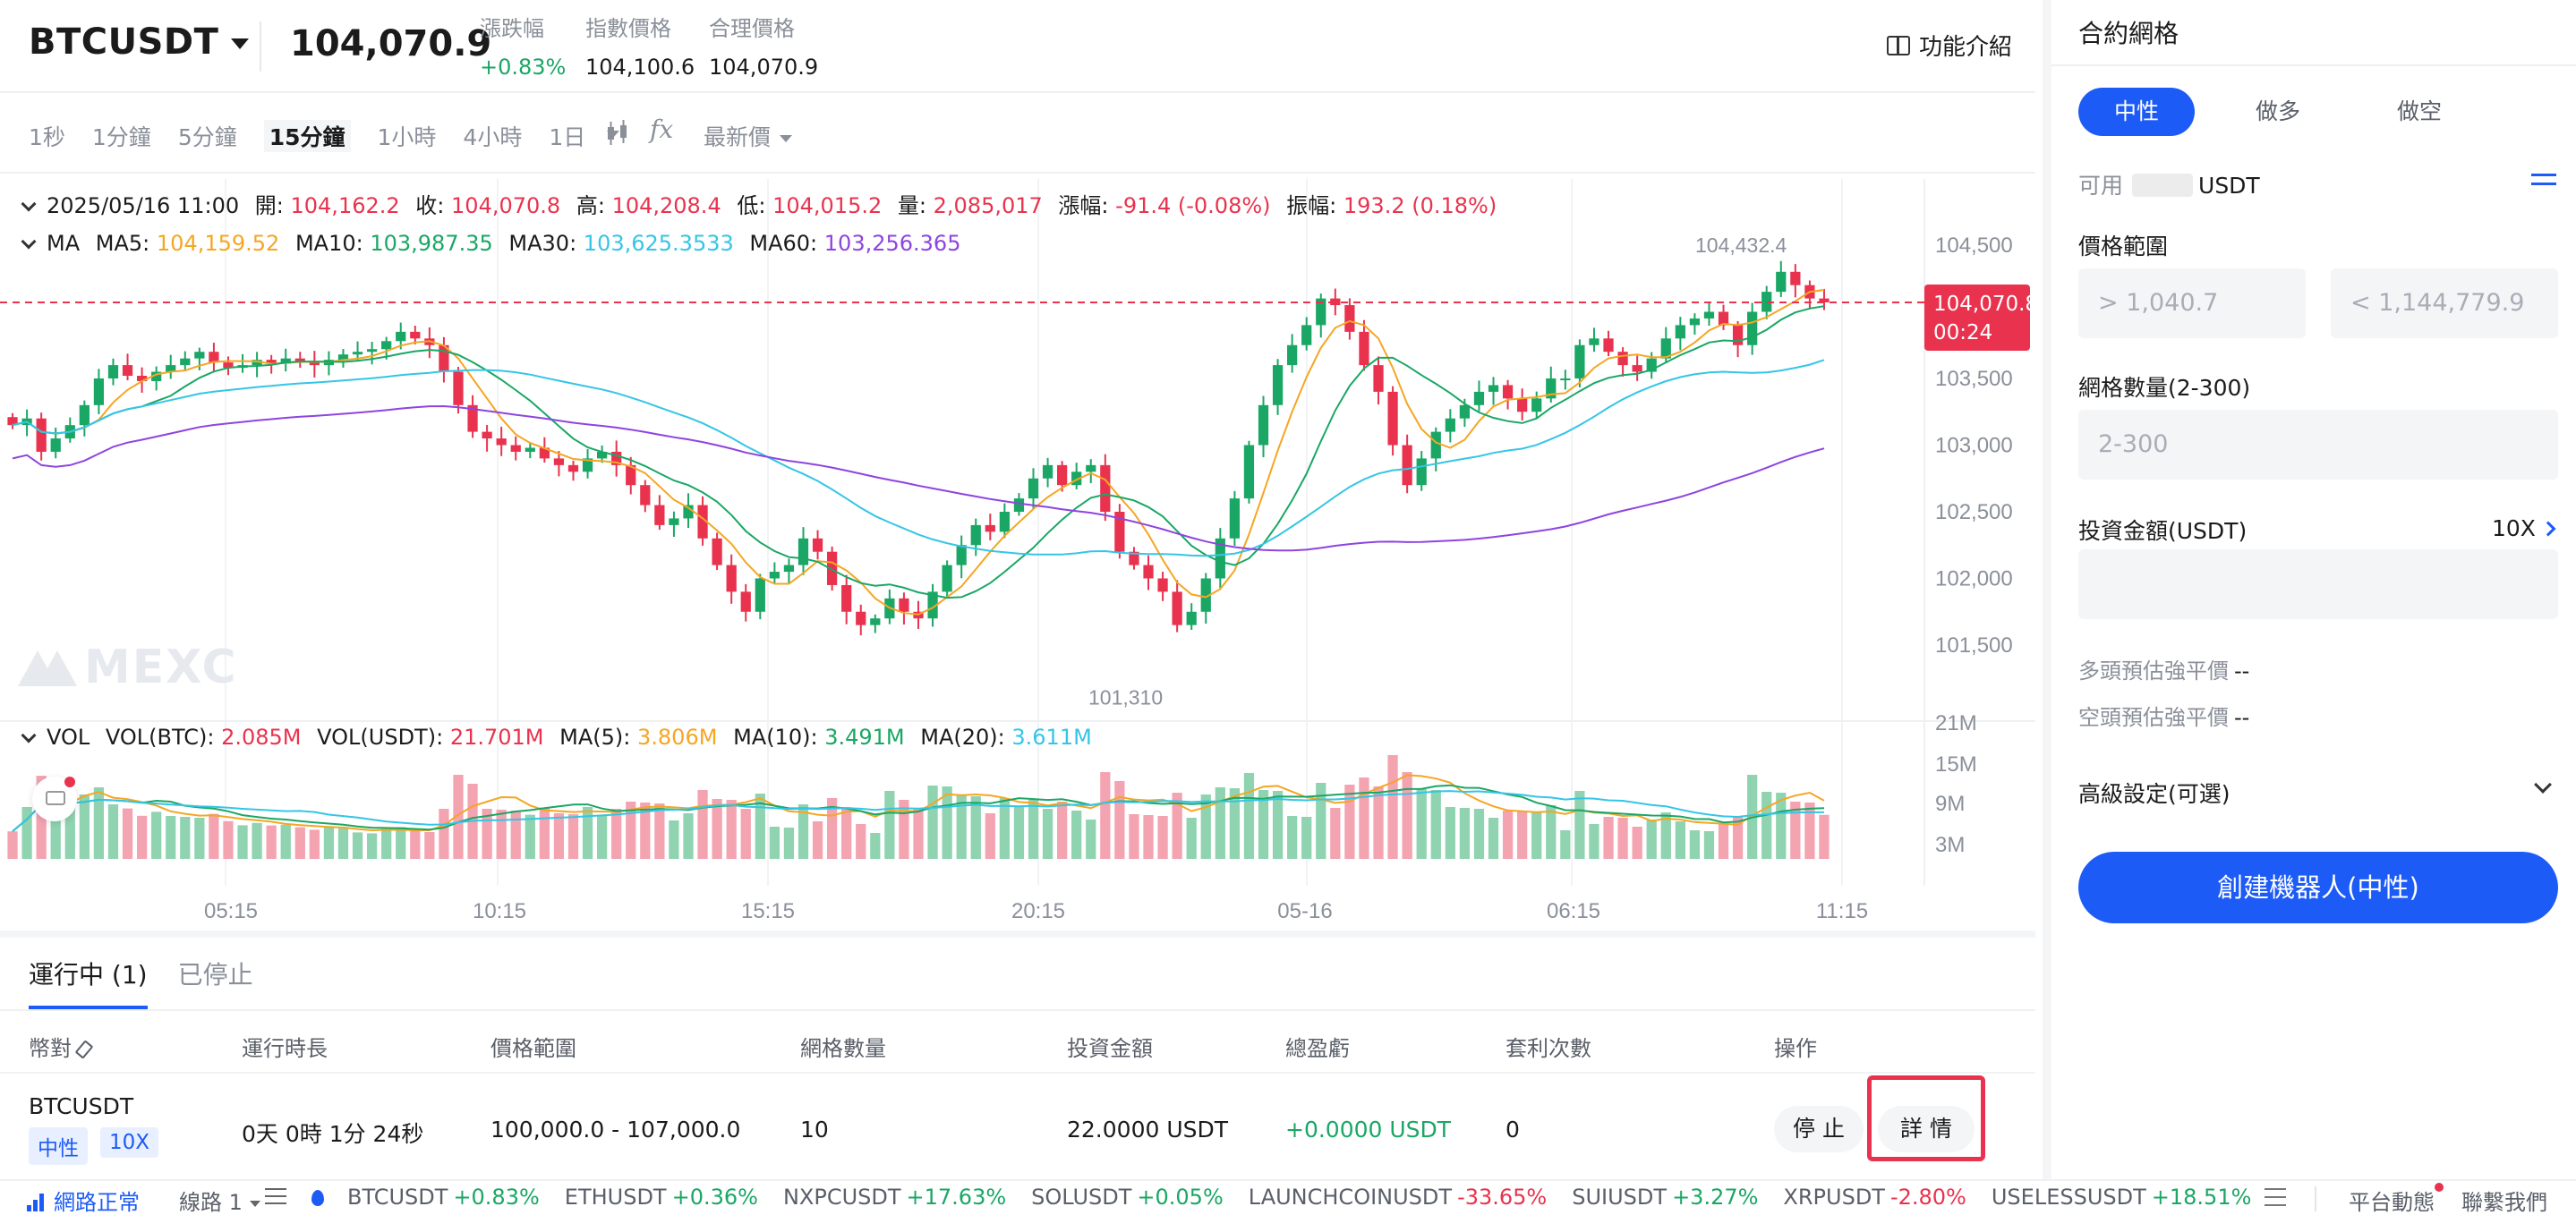 The height and width of the screenshot is (1215, 2576). I want to click on panel-icon, so click(55, 798).